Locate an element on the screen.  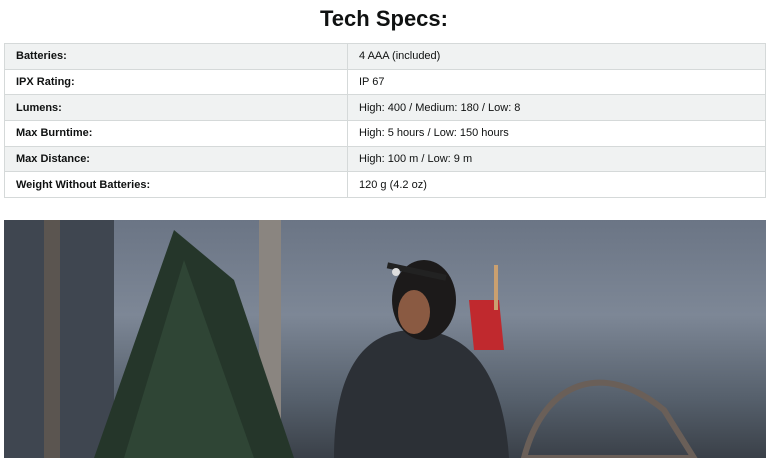
table-row: Max Distance: High: 100 m / Low: 9 m is located at coordinates (385, 159).